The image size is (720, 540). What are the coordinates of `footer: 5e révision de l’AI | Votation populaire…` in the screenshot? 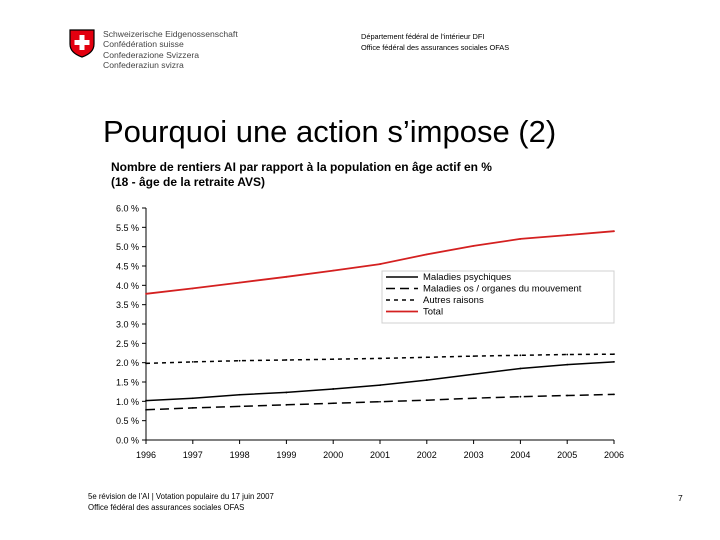 It's located at (181, 502).